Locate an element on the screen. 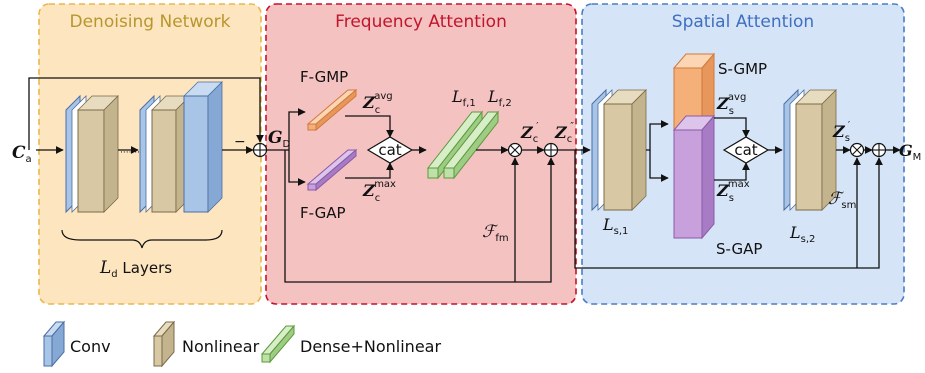  denoising-final-conv is located at coordinates (203, 147).